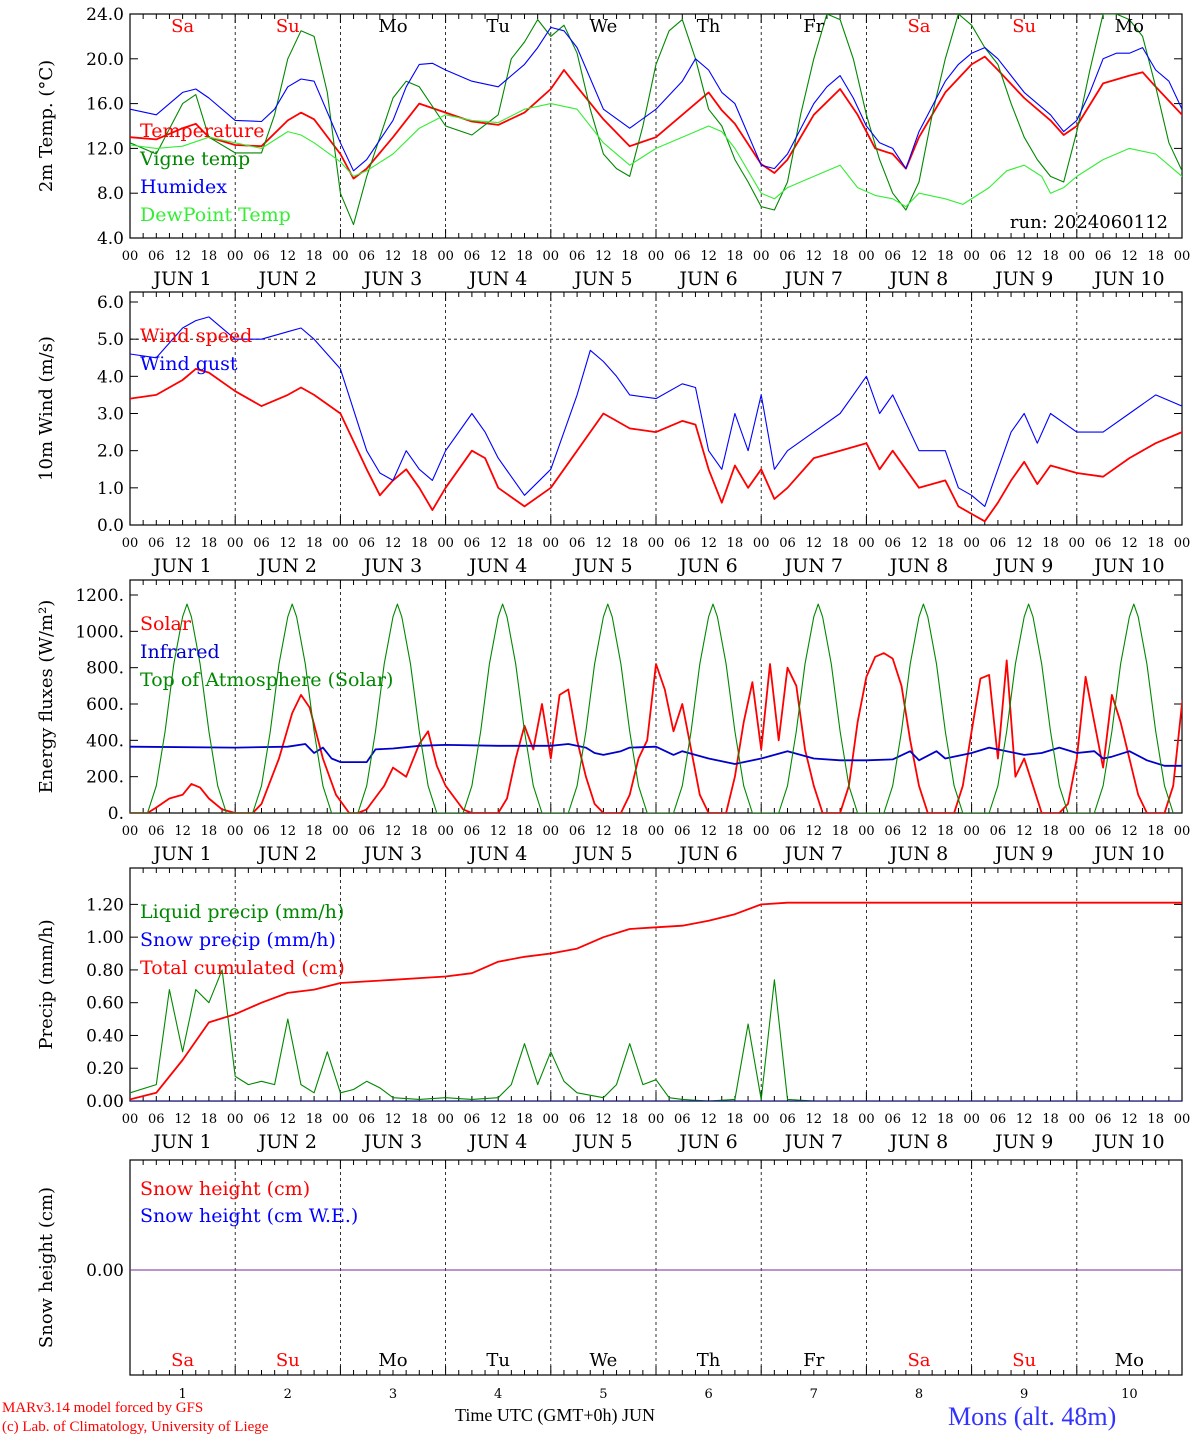  What do you see at coordinates (105, 149) in the screenshot?
I see `y-tick-label: 12.0` at bounding box center [105, 149].